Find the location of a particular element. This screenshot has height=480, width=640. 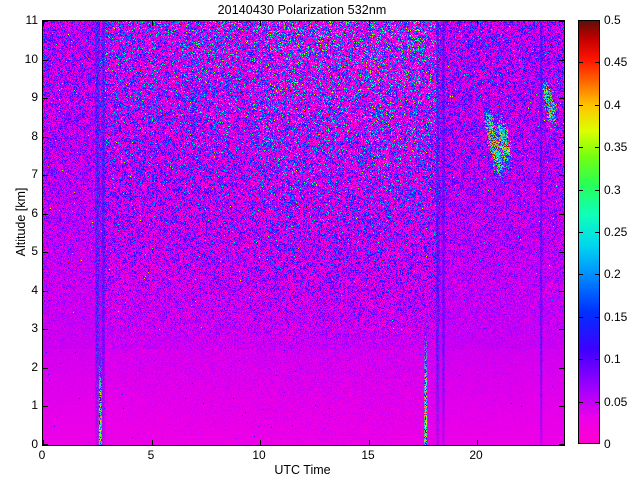

colorbar-tick-label: 0.05 is located at coordinates (616, 402).